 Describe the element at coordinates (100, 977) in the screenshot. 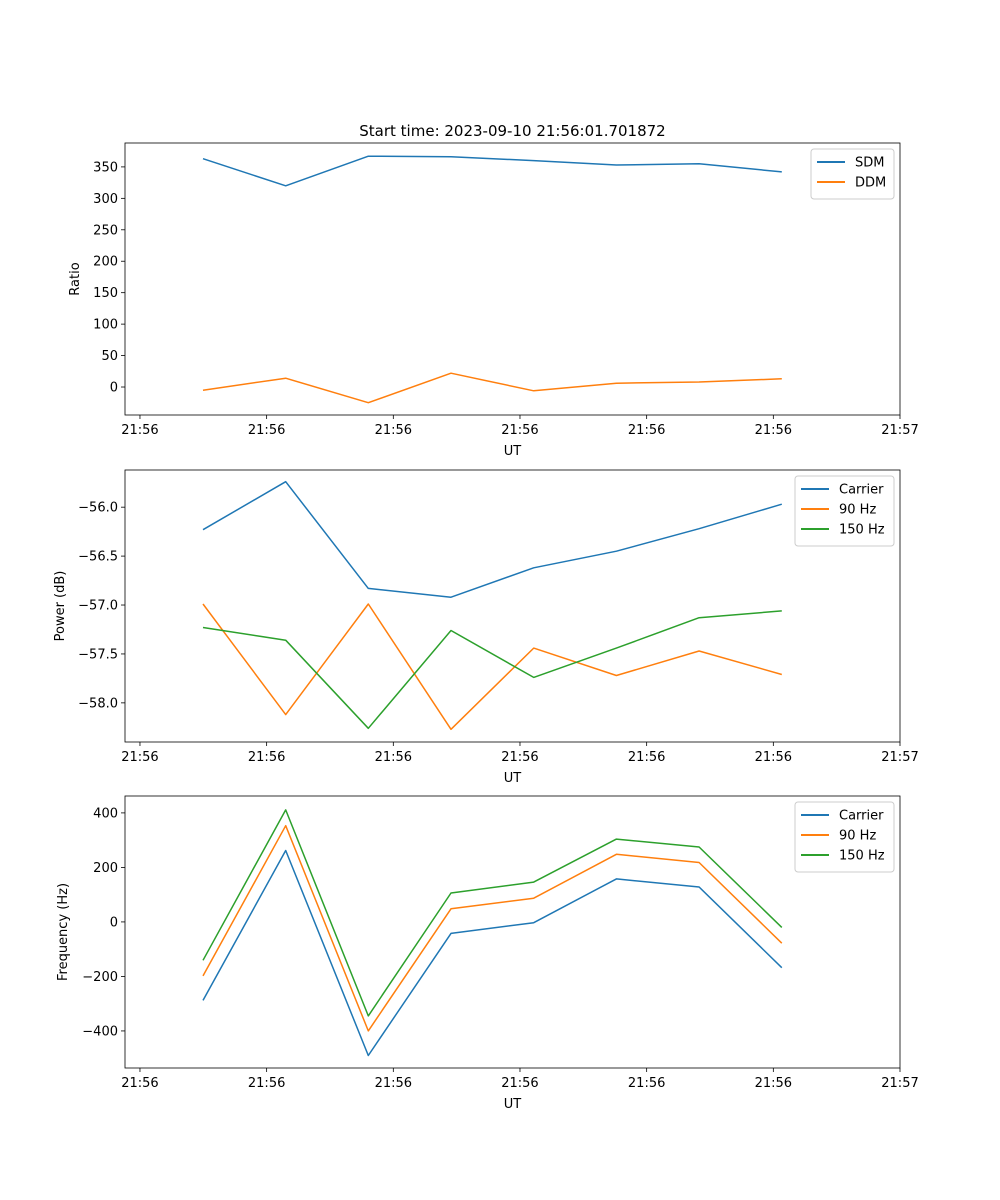

I see `y-tick-label: −200` at that location.